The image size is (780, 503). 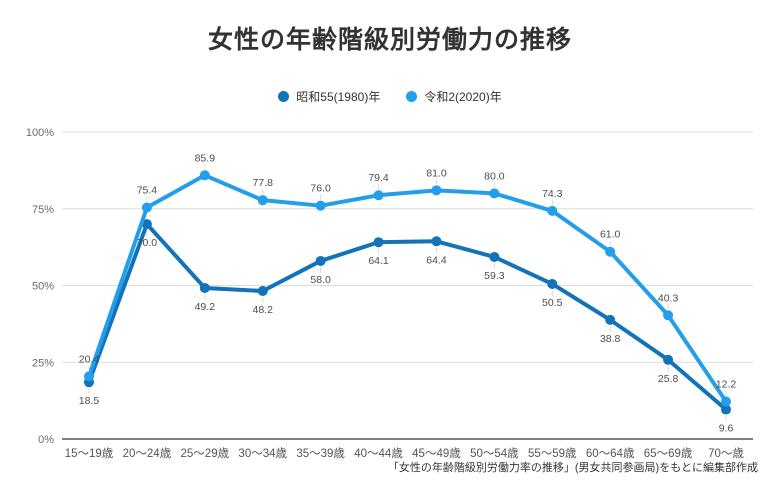 I want to click on legend: 昭和55(1980)年 令和2(2020)年, so click(x=390, y=96).